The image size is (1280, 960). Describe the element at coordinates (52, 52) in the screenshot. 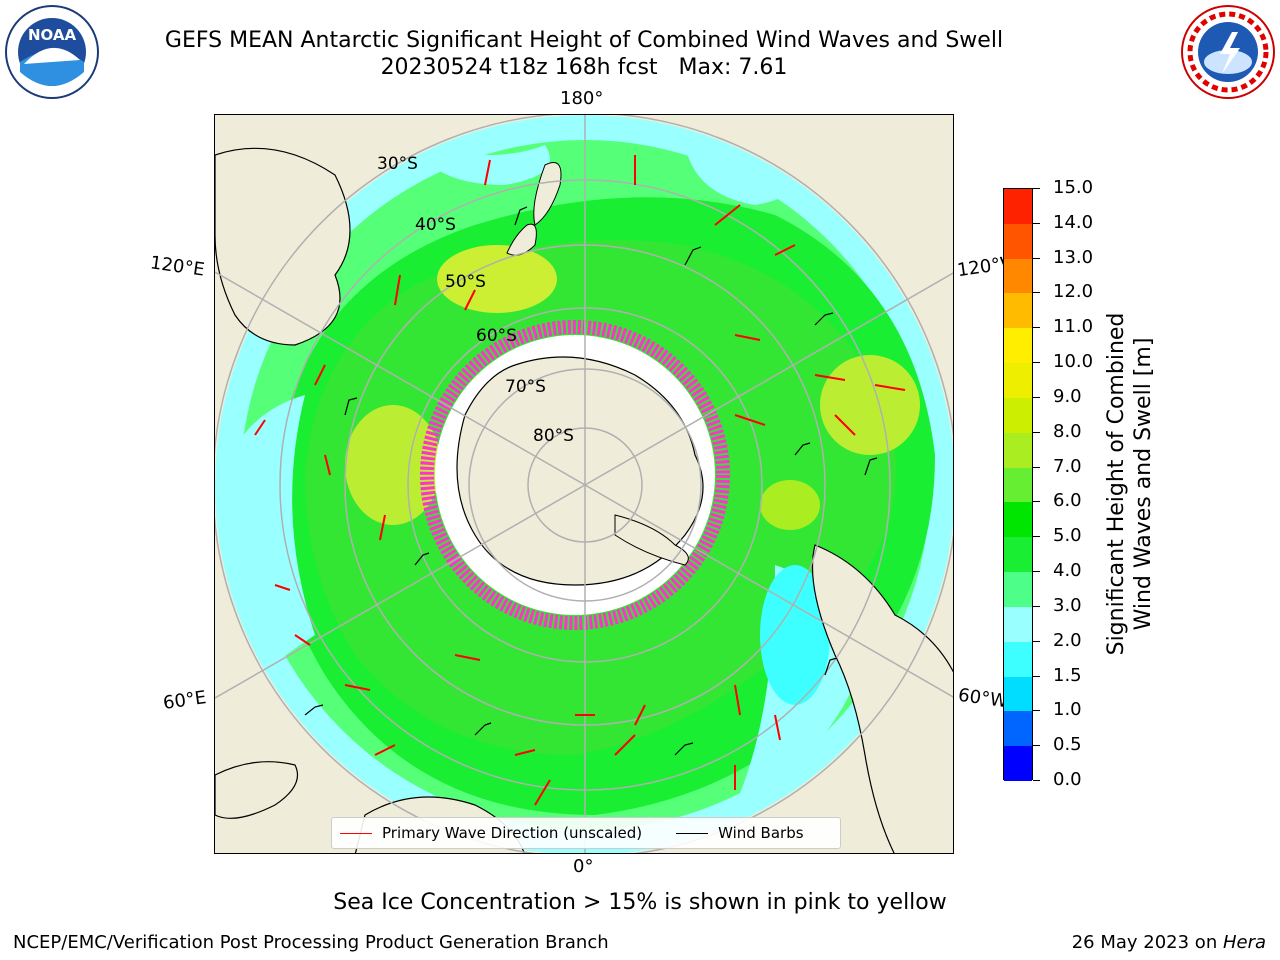

I see `noaa-logo: NOAA` at that location.